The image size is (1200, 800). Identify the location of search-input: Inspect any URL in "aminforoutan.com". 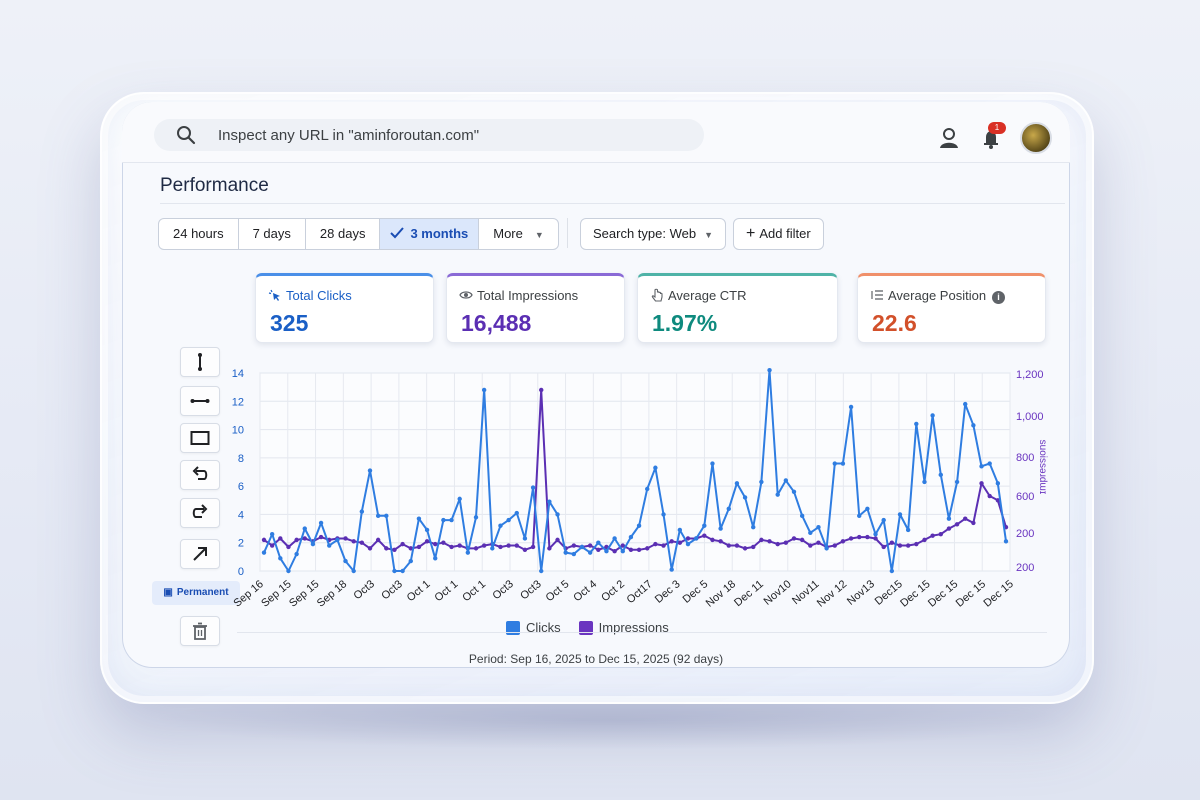
(349, 135).